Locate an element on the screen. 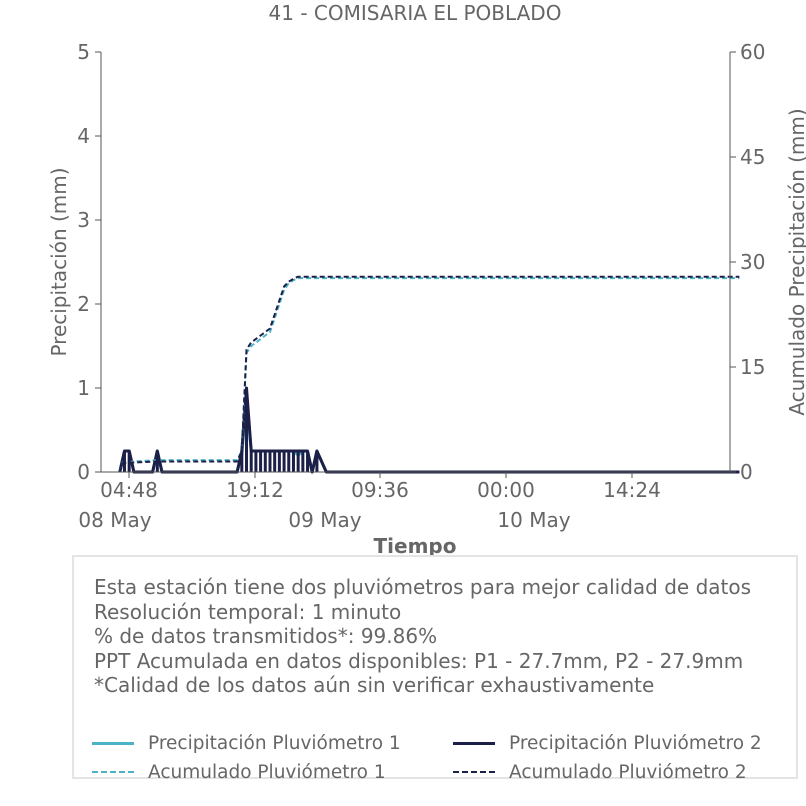 The image size is (806, 806). x-axis-label: Tiempo is located at coordinates (415, 546).